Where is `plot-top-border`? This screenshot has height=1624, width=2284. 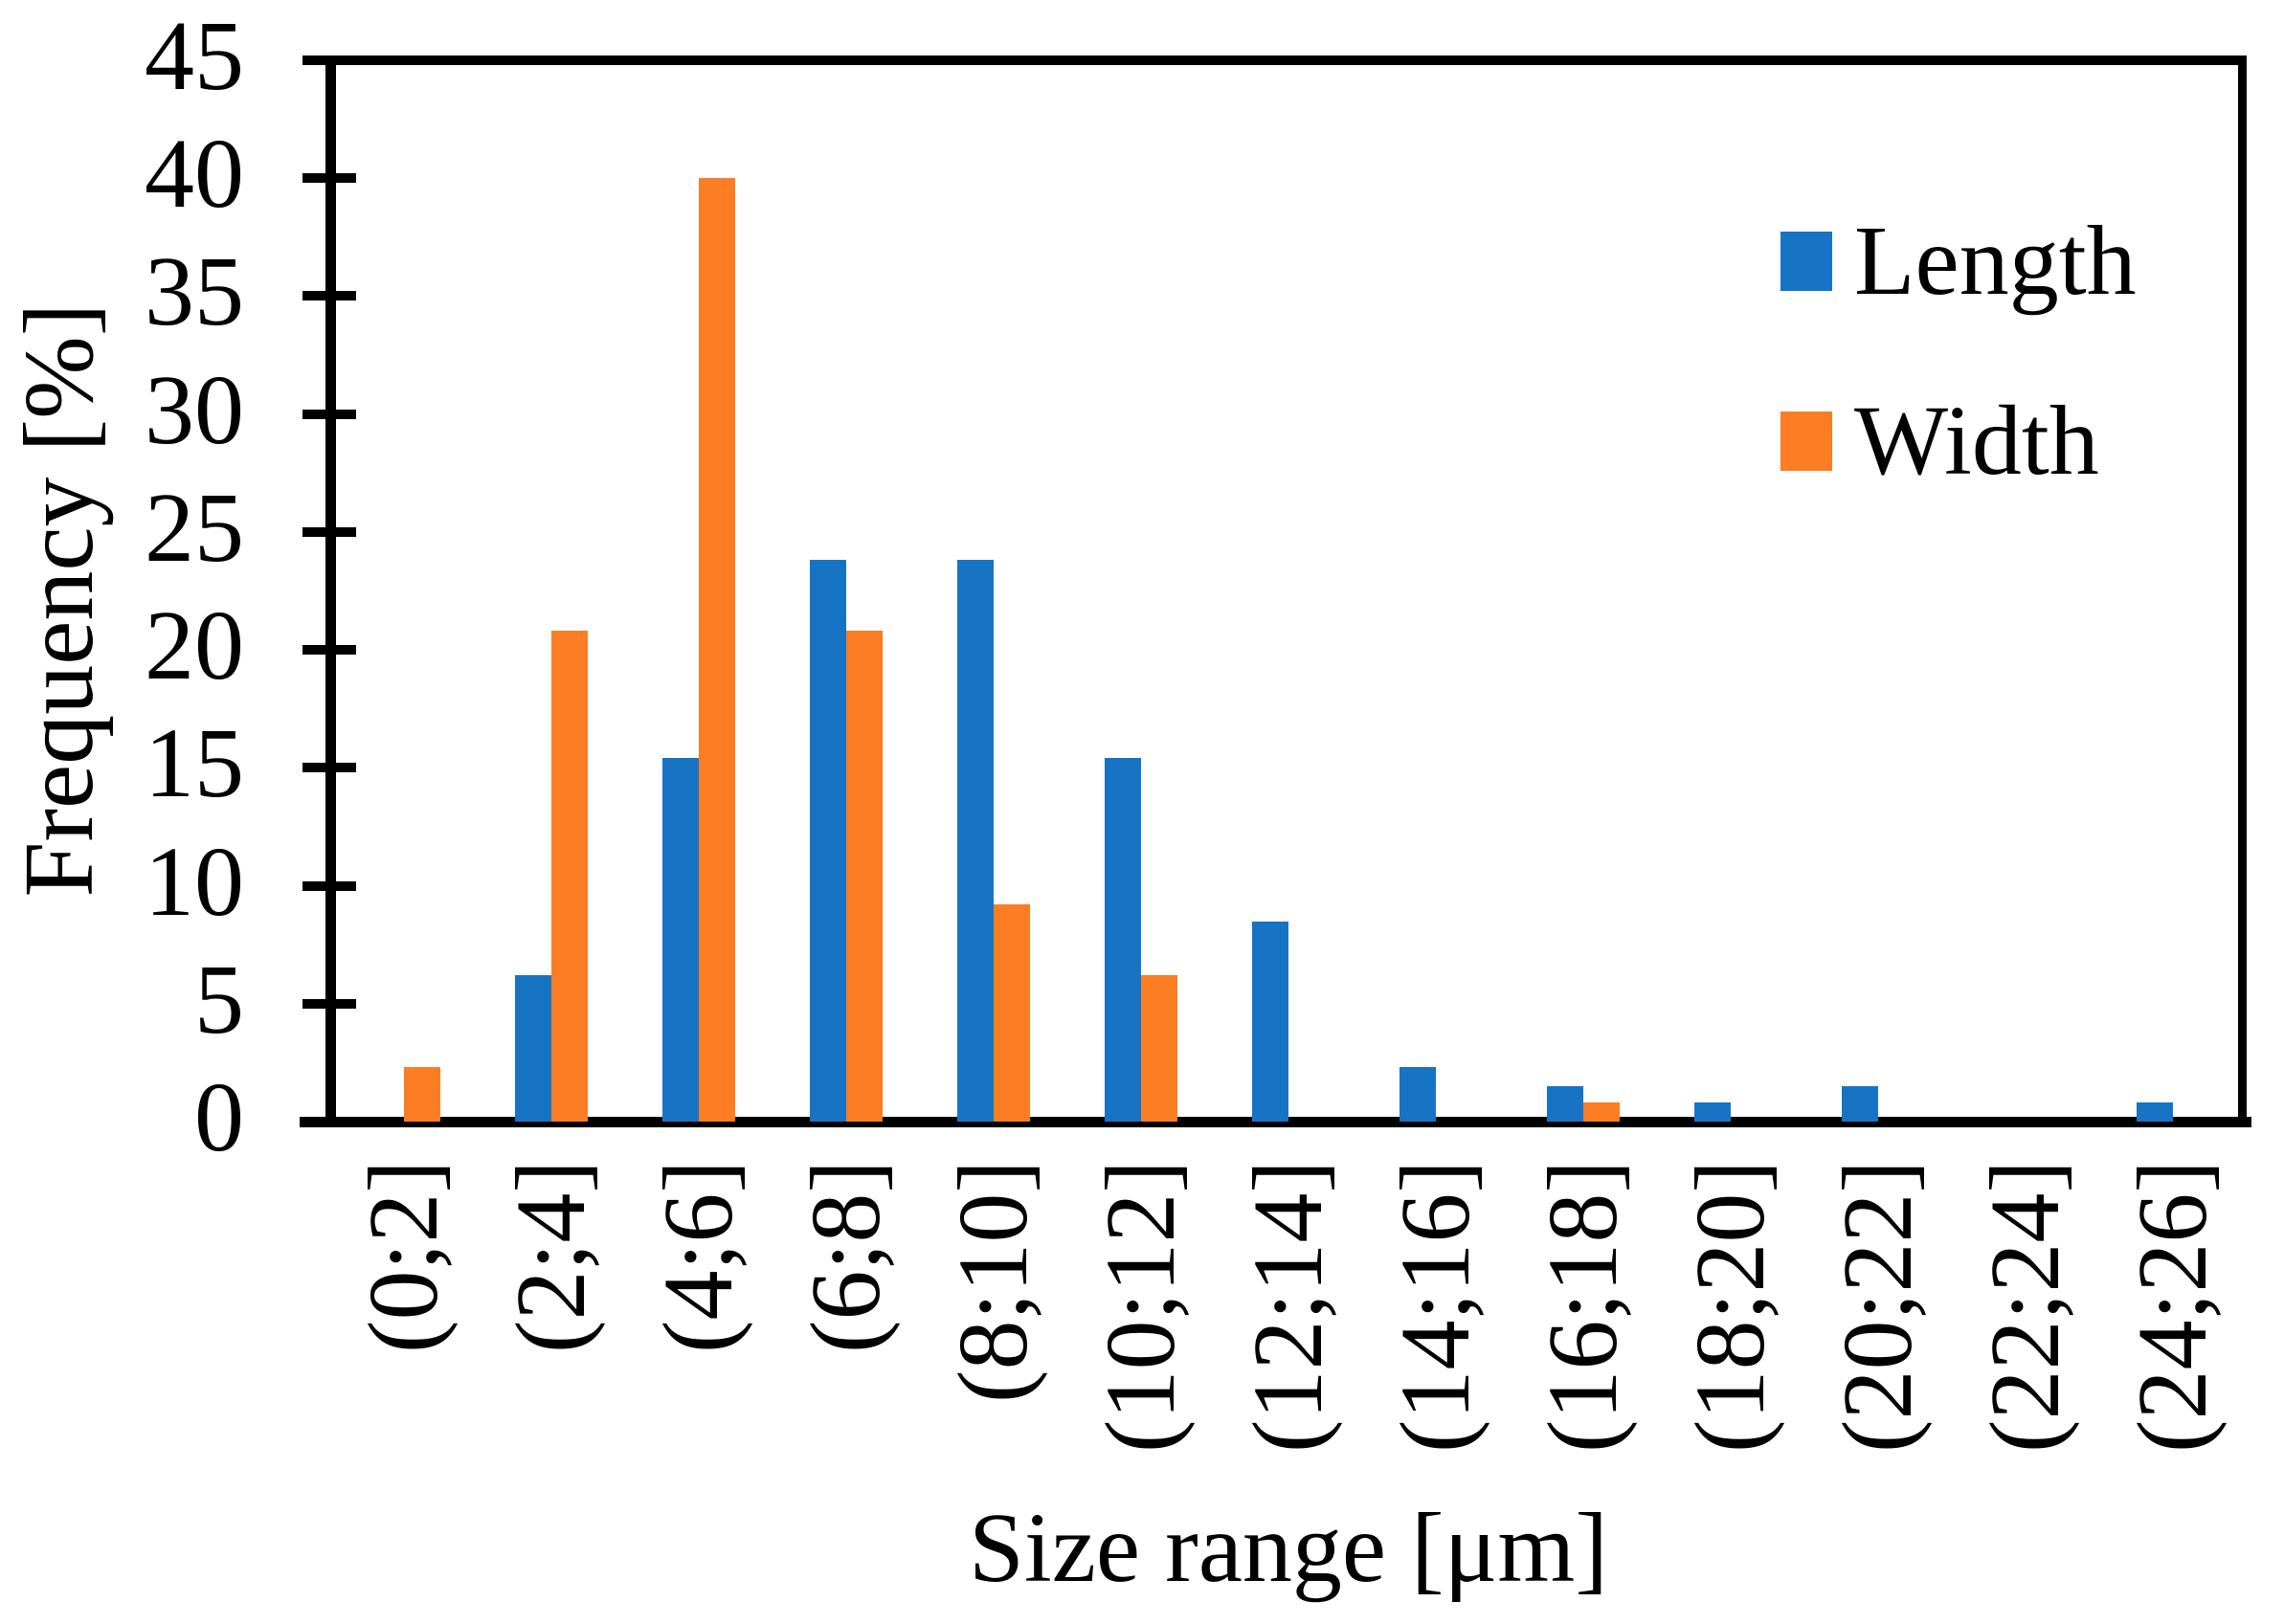 plot-top-border is located at coordinates (1274, 61).